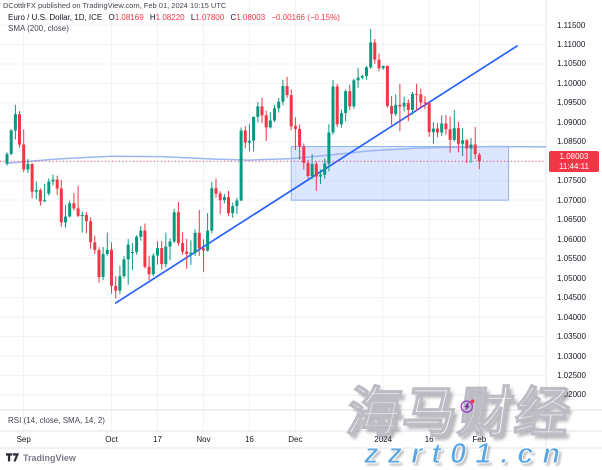  What do you see at coordinates (170, 17) in the screenshot?
I see `high-value: 1.08220` at bounding box center [170, 17].